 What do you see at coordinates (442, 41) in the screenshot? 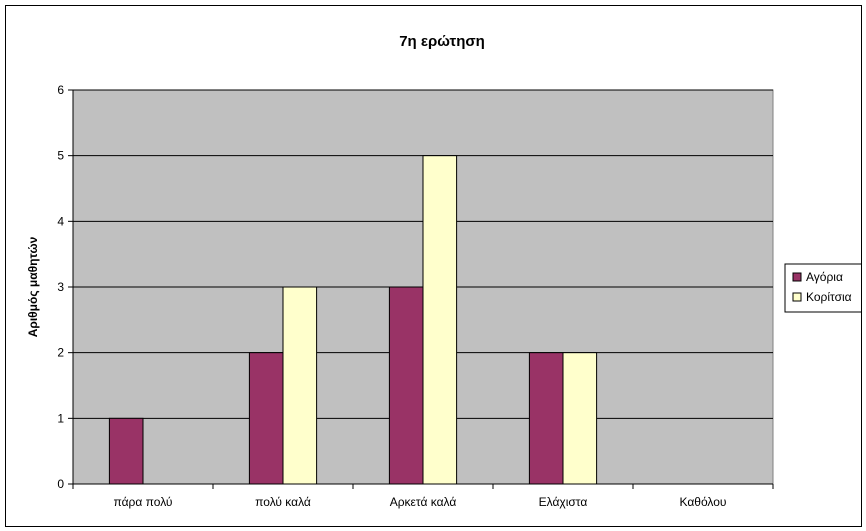
I see `chart-title: 7η ερώτηση` at bounding box center [442, 41].